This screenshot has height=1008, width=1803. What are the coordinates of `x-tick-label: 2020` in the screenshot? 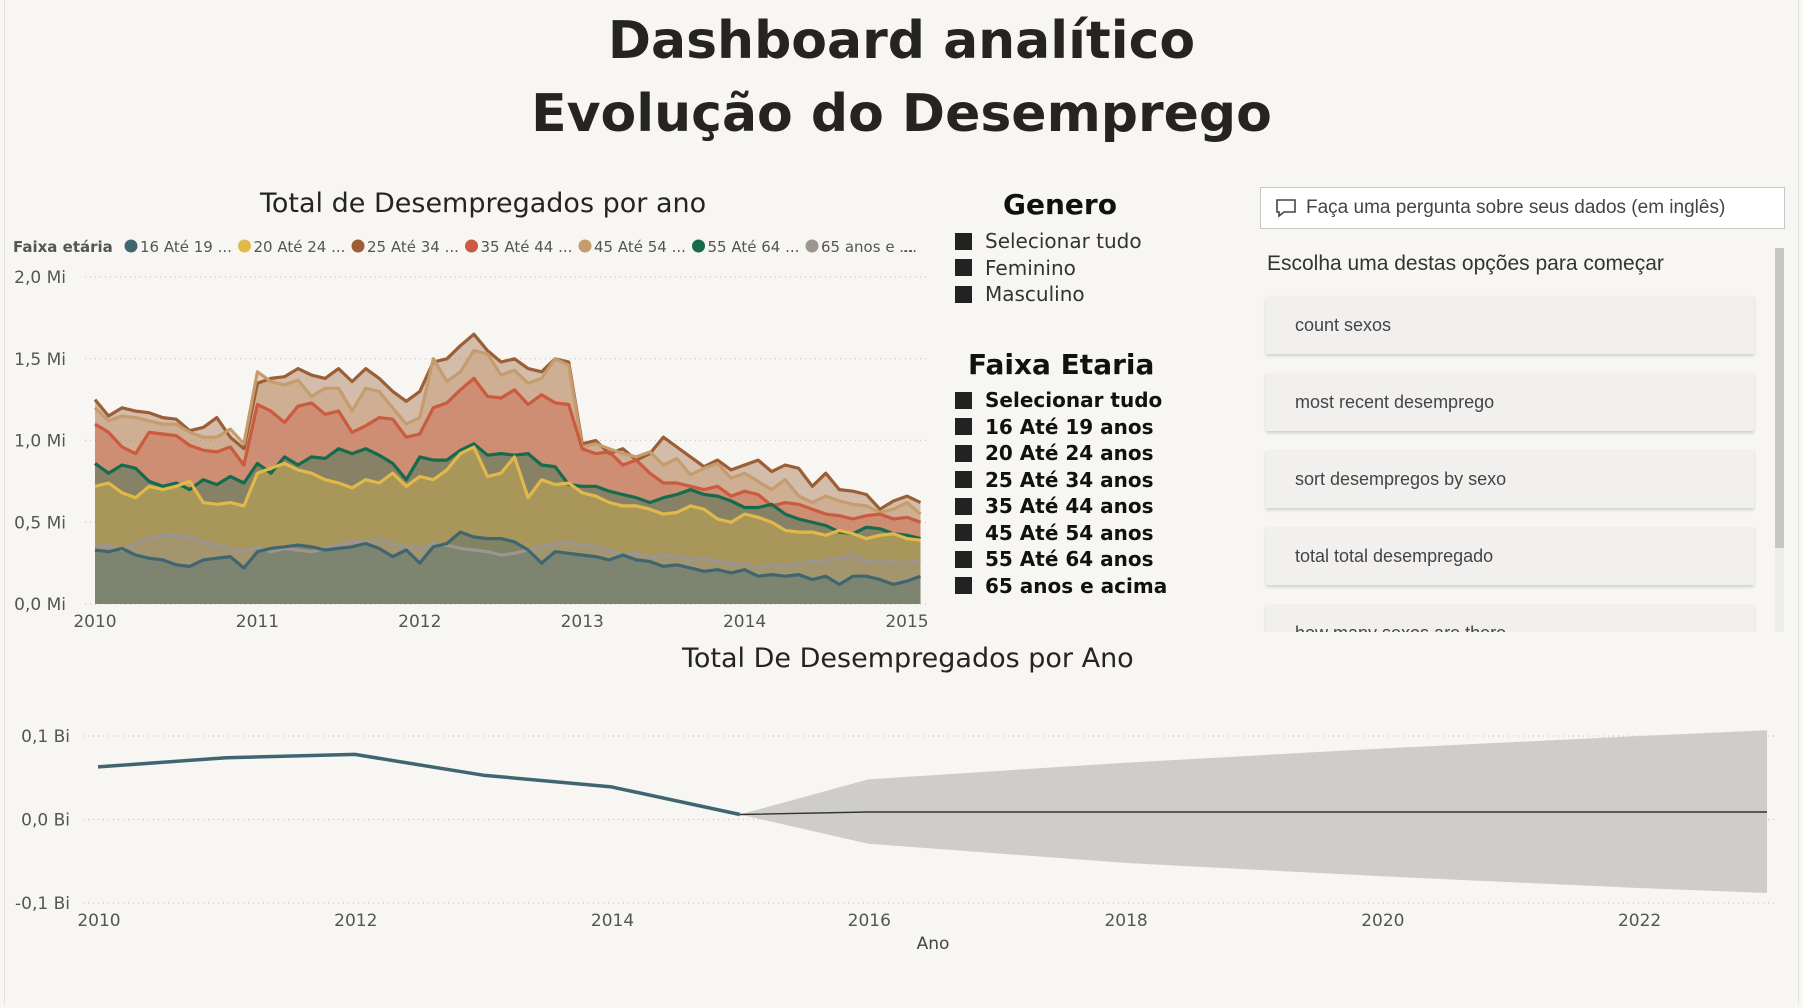 It's located at (1382, 921).